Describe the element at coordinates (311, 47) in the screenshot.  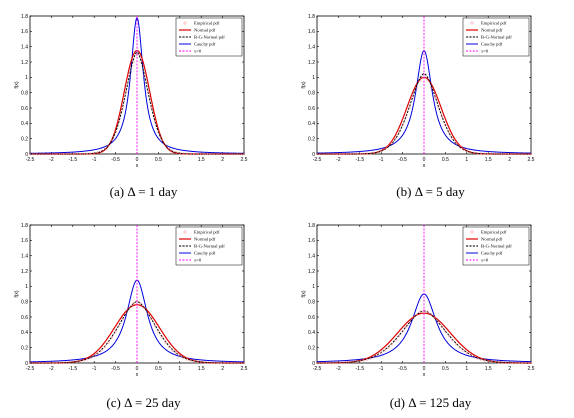
I see `y-tick-label: 1.4` at that location.